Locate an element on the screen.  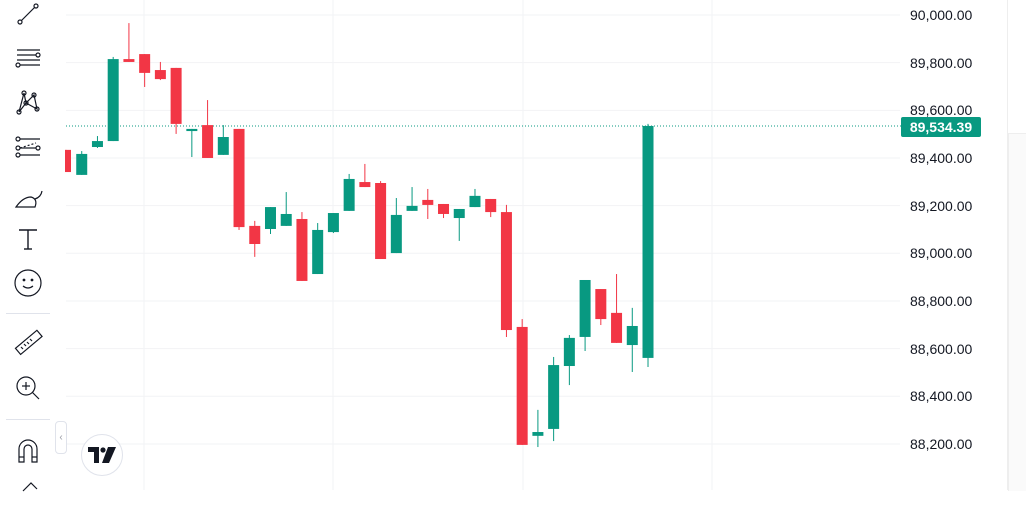
drawing-toolbar is located at coordinates (28, 246).